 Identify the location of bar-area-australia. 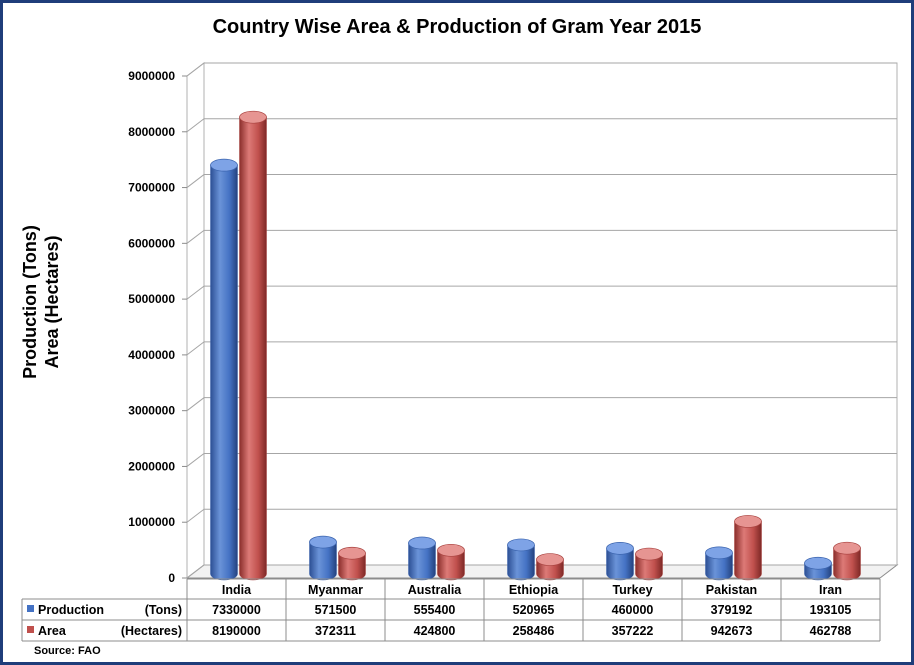
(451, 562).